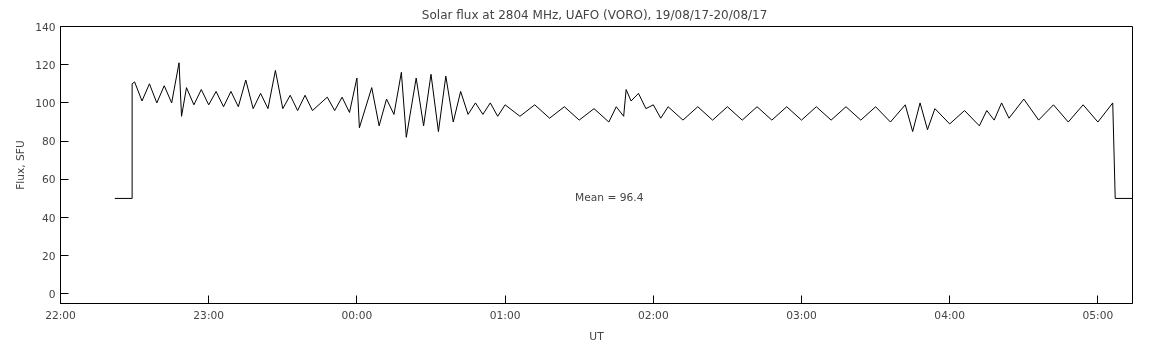 This screenshot has height=345, width=1152. I want to click on x-tick-label: 02:00, so click(653, 315).